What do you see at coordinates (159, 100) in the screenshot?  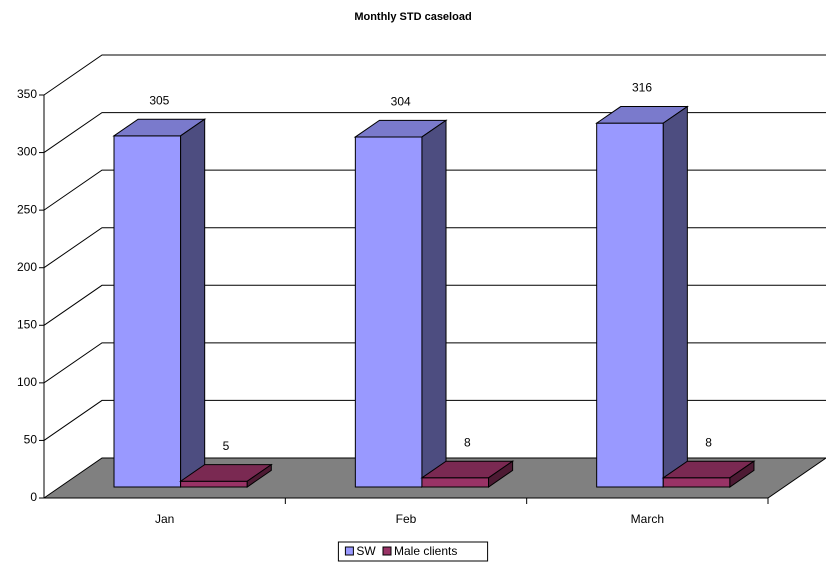 I see `value-label: 305` at bounding box center [159, 100].